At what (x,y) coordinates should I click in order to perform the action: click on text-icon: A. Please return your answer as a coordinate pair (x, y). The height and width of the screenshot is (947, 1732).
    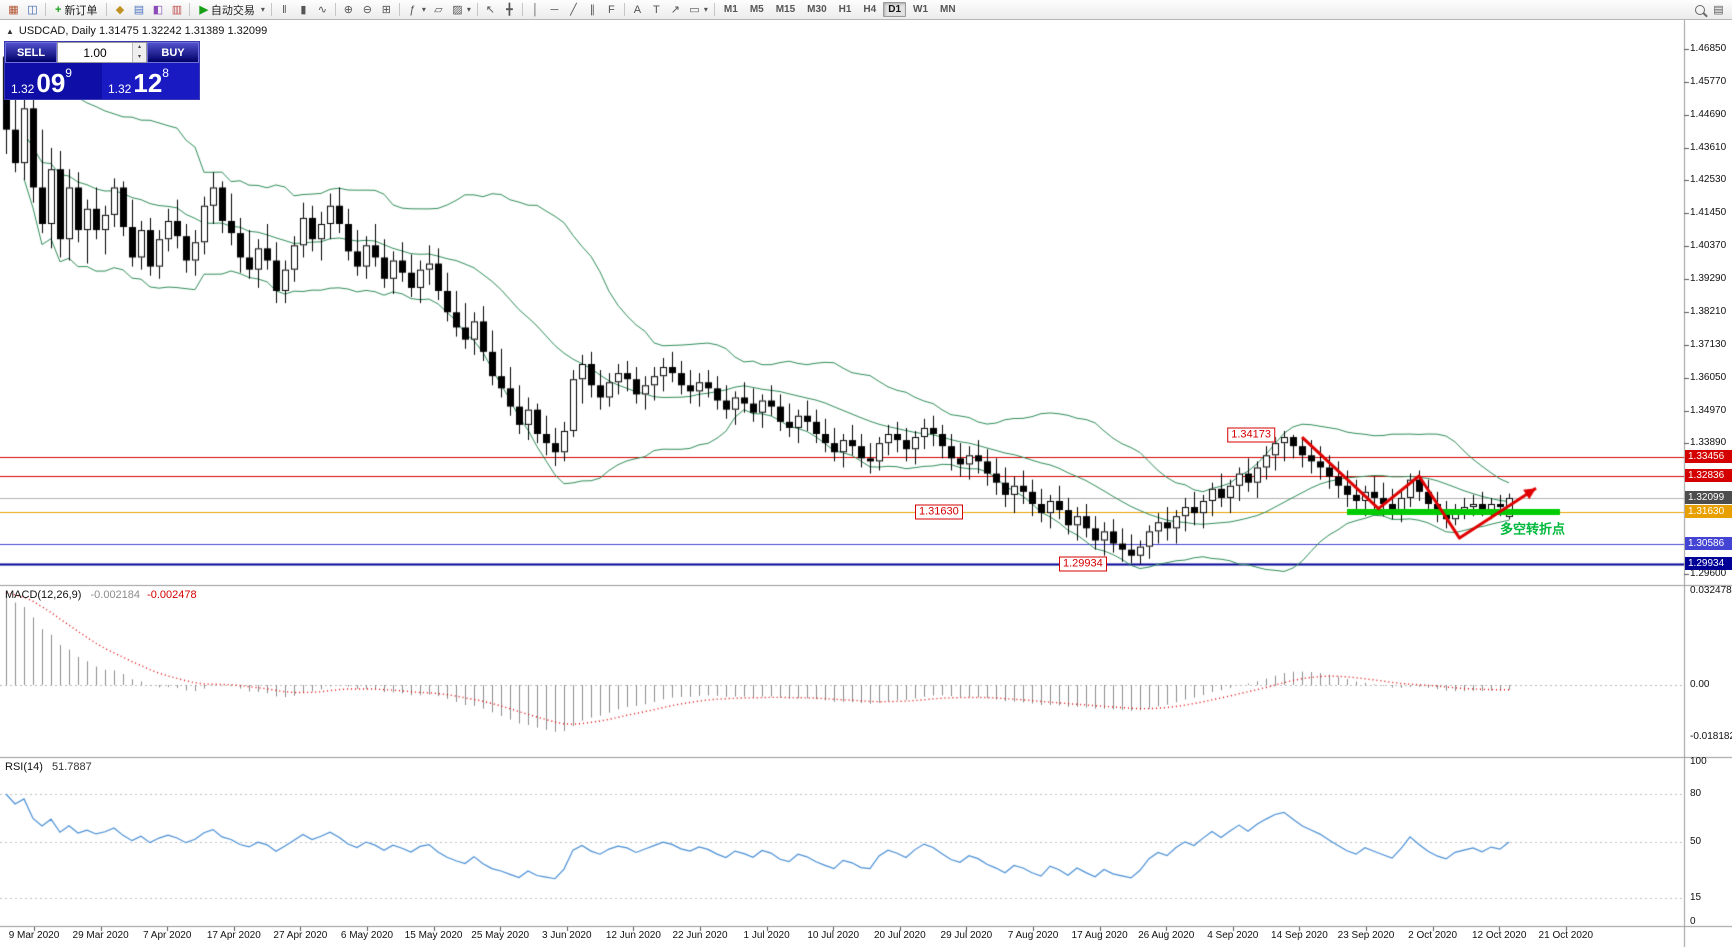
    Looking at the image, I should click on (637, 9).